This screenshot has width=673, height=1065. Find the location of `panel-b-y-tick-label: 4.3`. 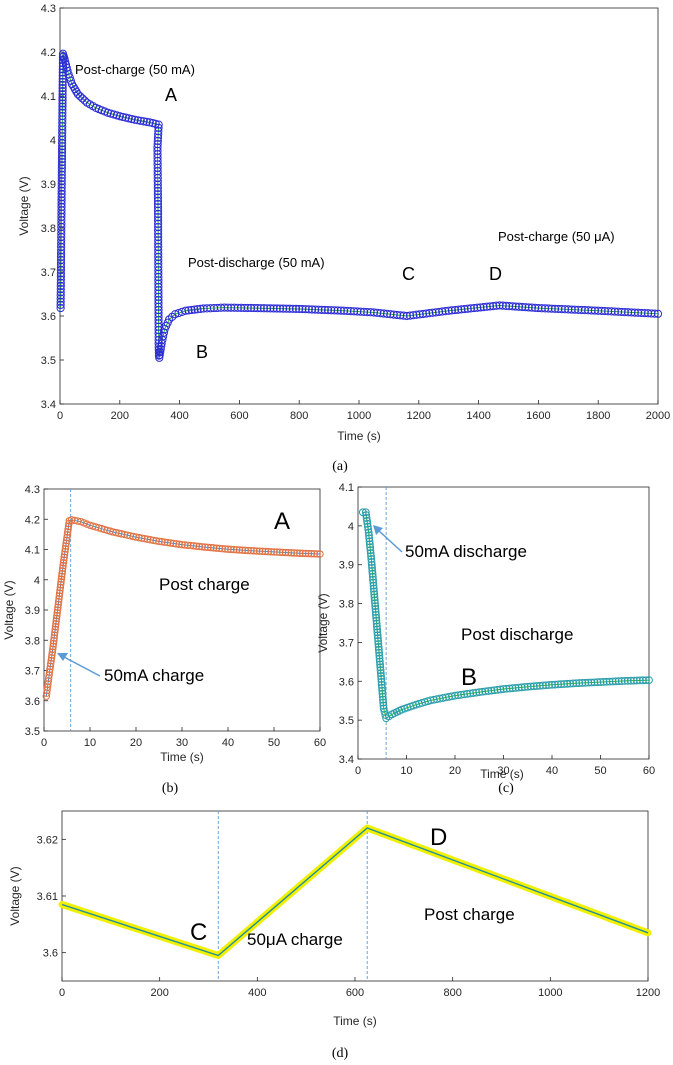

panel-b-y-tick-label: 4.3 is located at coordinates (32, 490).